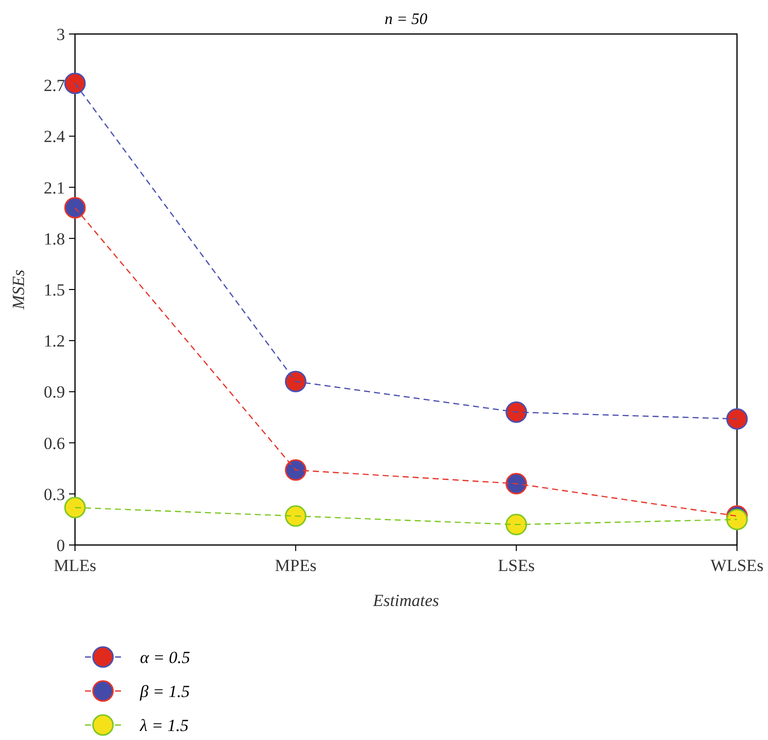  What do you see at coordinates (54, 443) in the screenshot?
I see `y-tick-label: 0.6` at bounding box center [54, 443].